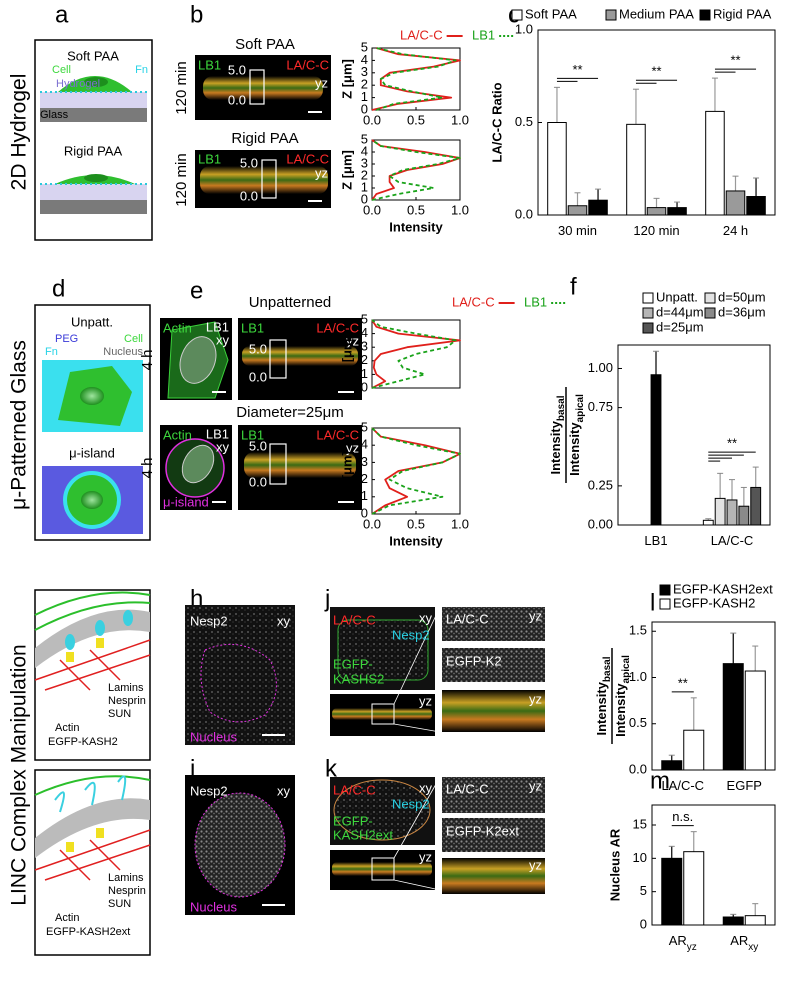 The width and height of the screenshot is (800, 1005). I want to click on profile-line, so click(414, 354).